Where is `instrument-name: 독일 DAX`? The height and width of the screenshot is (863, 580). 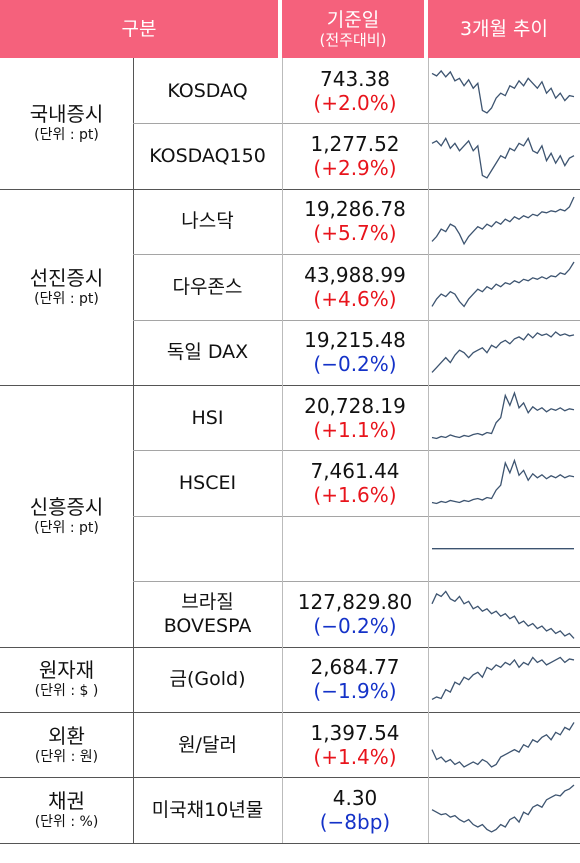 instrument-name: 독일 DAX is located at coordinates (207, 352).